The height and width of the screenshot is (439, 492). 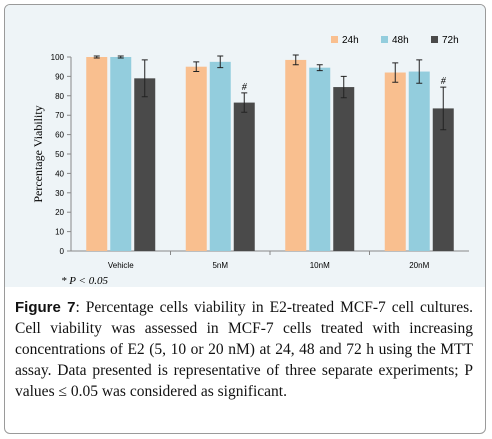 I want to click on y-tick-label: 0, so click(x=62, y=251).